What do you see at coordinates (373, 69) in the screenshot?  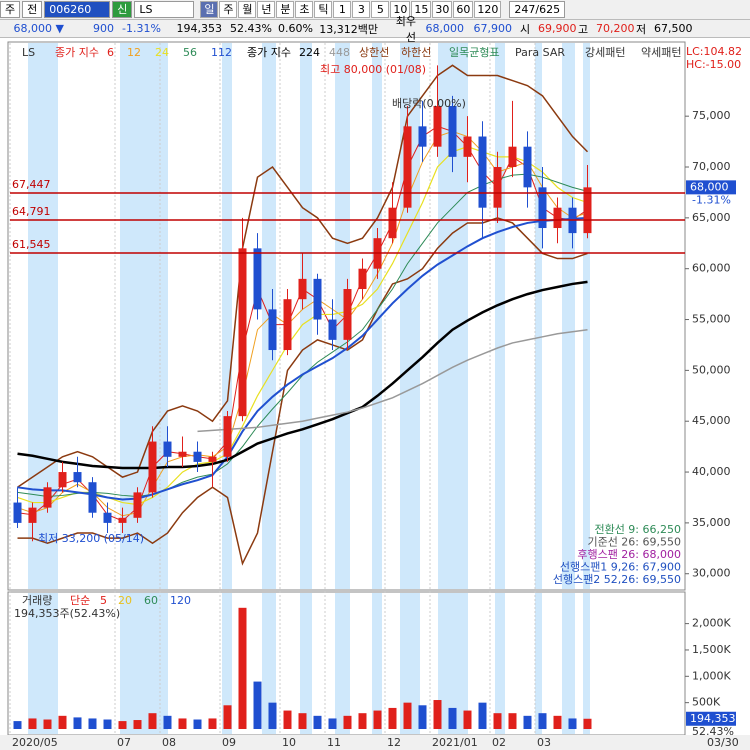 I see `max-annotation: 최고 80,000 (01/08)` at bounding box center [373, 69].